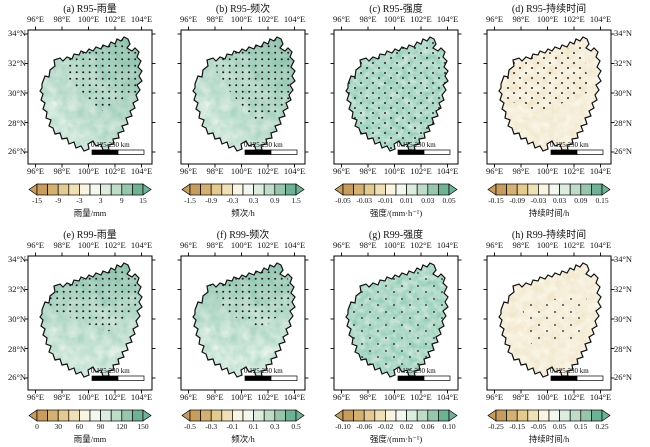 The image size is (650, 447). What do you see at coordinates (364, 426) in the screenshot?
I see `colorbar-tick-label: -0.06` at bounding box center [364, 426].